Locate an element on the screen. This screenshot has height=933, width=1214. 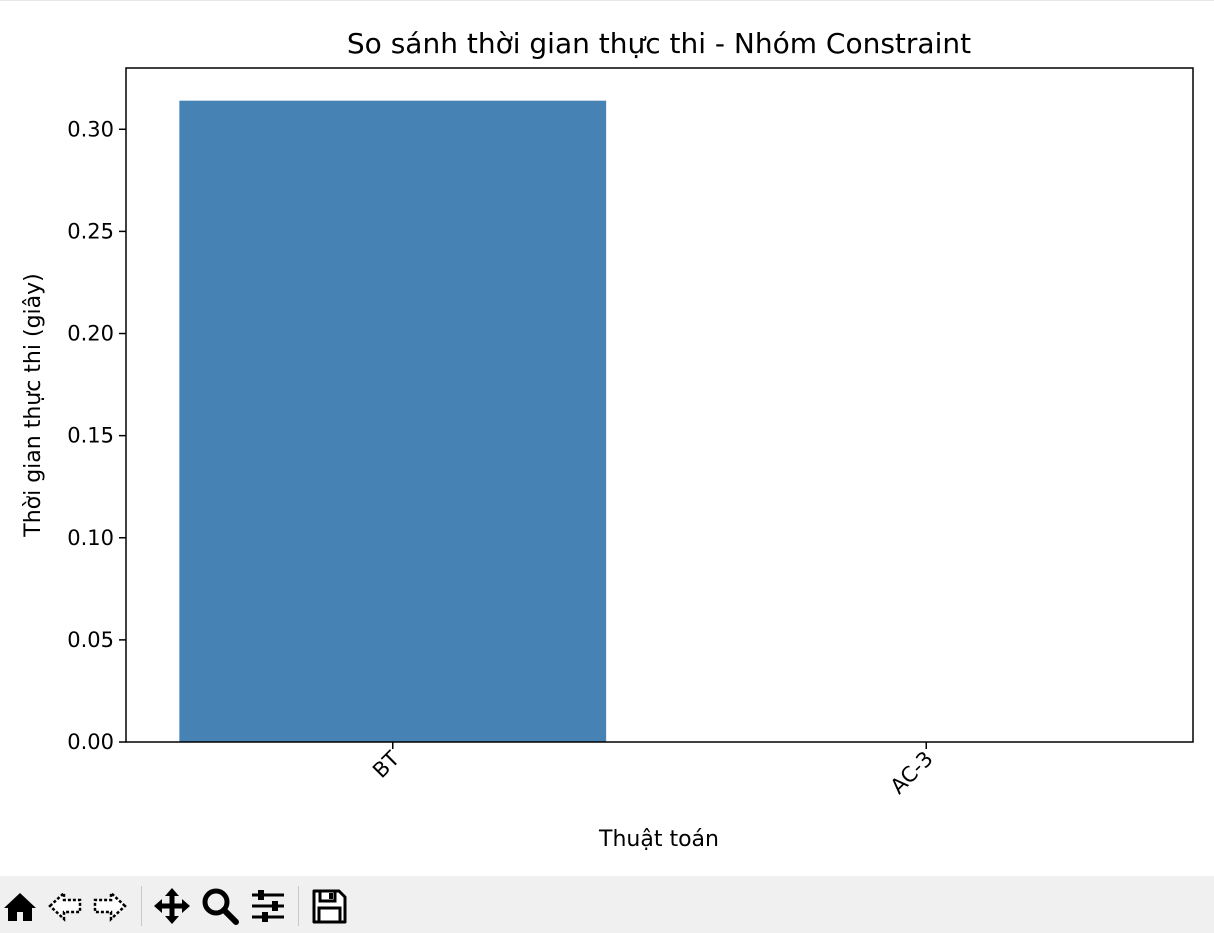
forward-icon is located at coordinates (110, 906).